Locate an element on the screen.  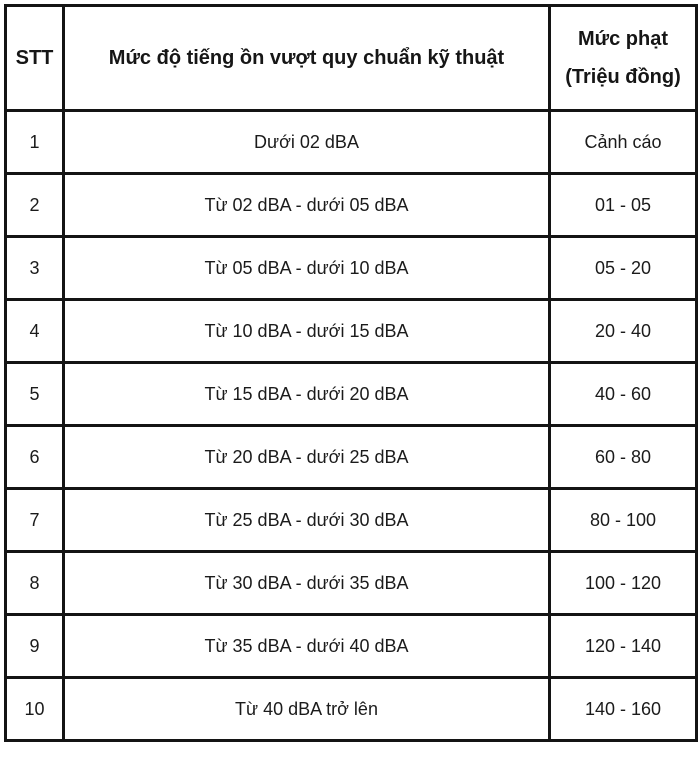
cell-fine: 120 - 140 is located at coordinates (623, 646).